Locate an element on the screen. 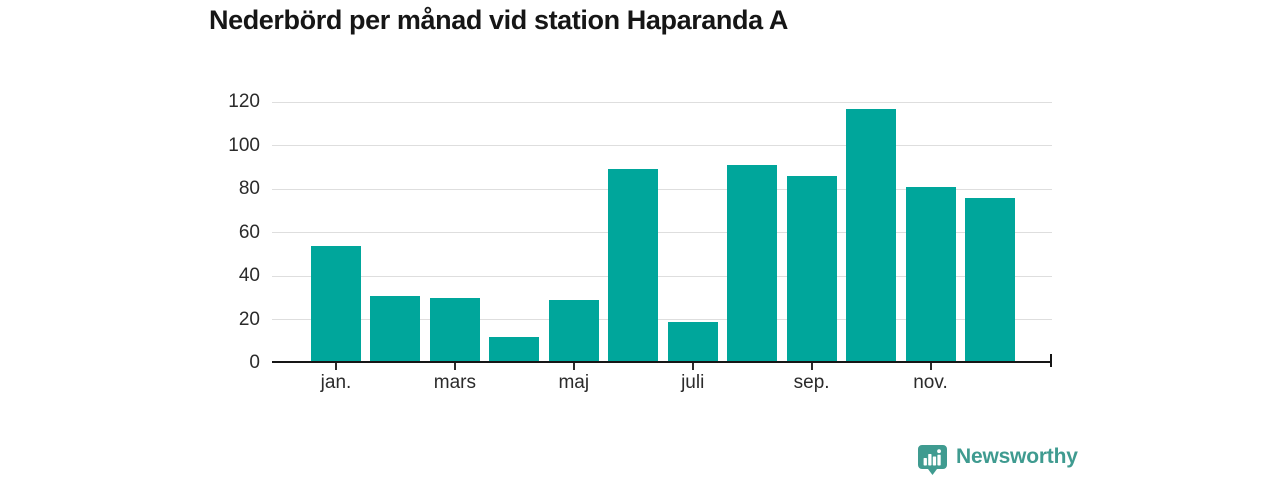 The width and height of the screenshot is (1280, 480). newsworthy-bar-chart-bubble-icon is located at coordinates (932, 460).